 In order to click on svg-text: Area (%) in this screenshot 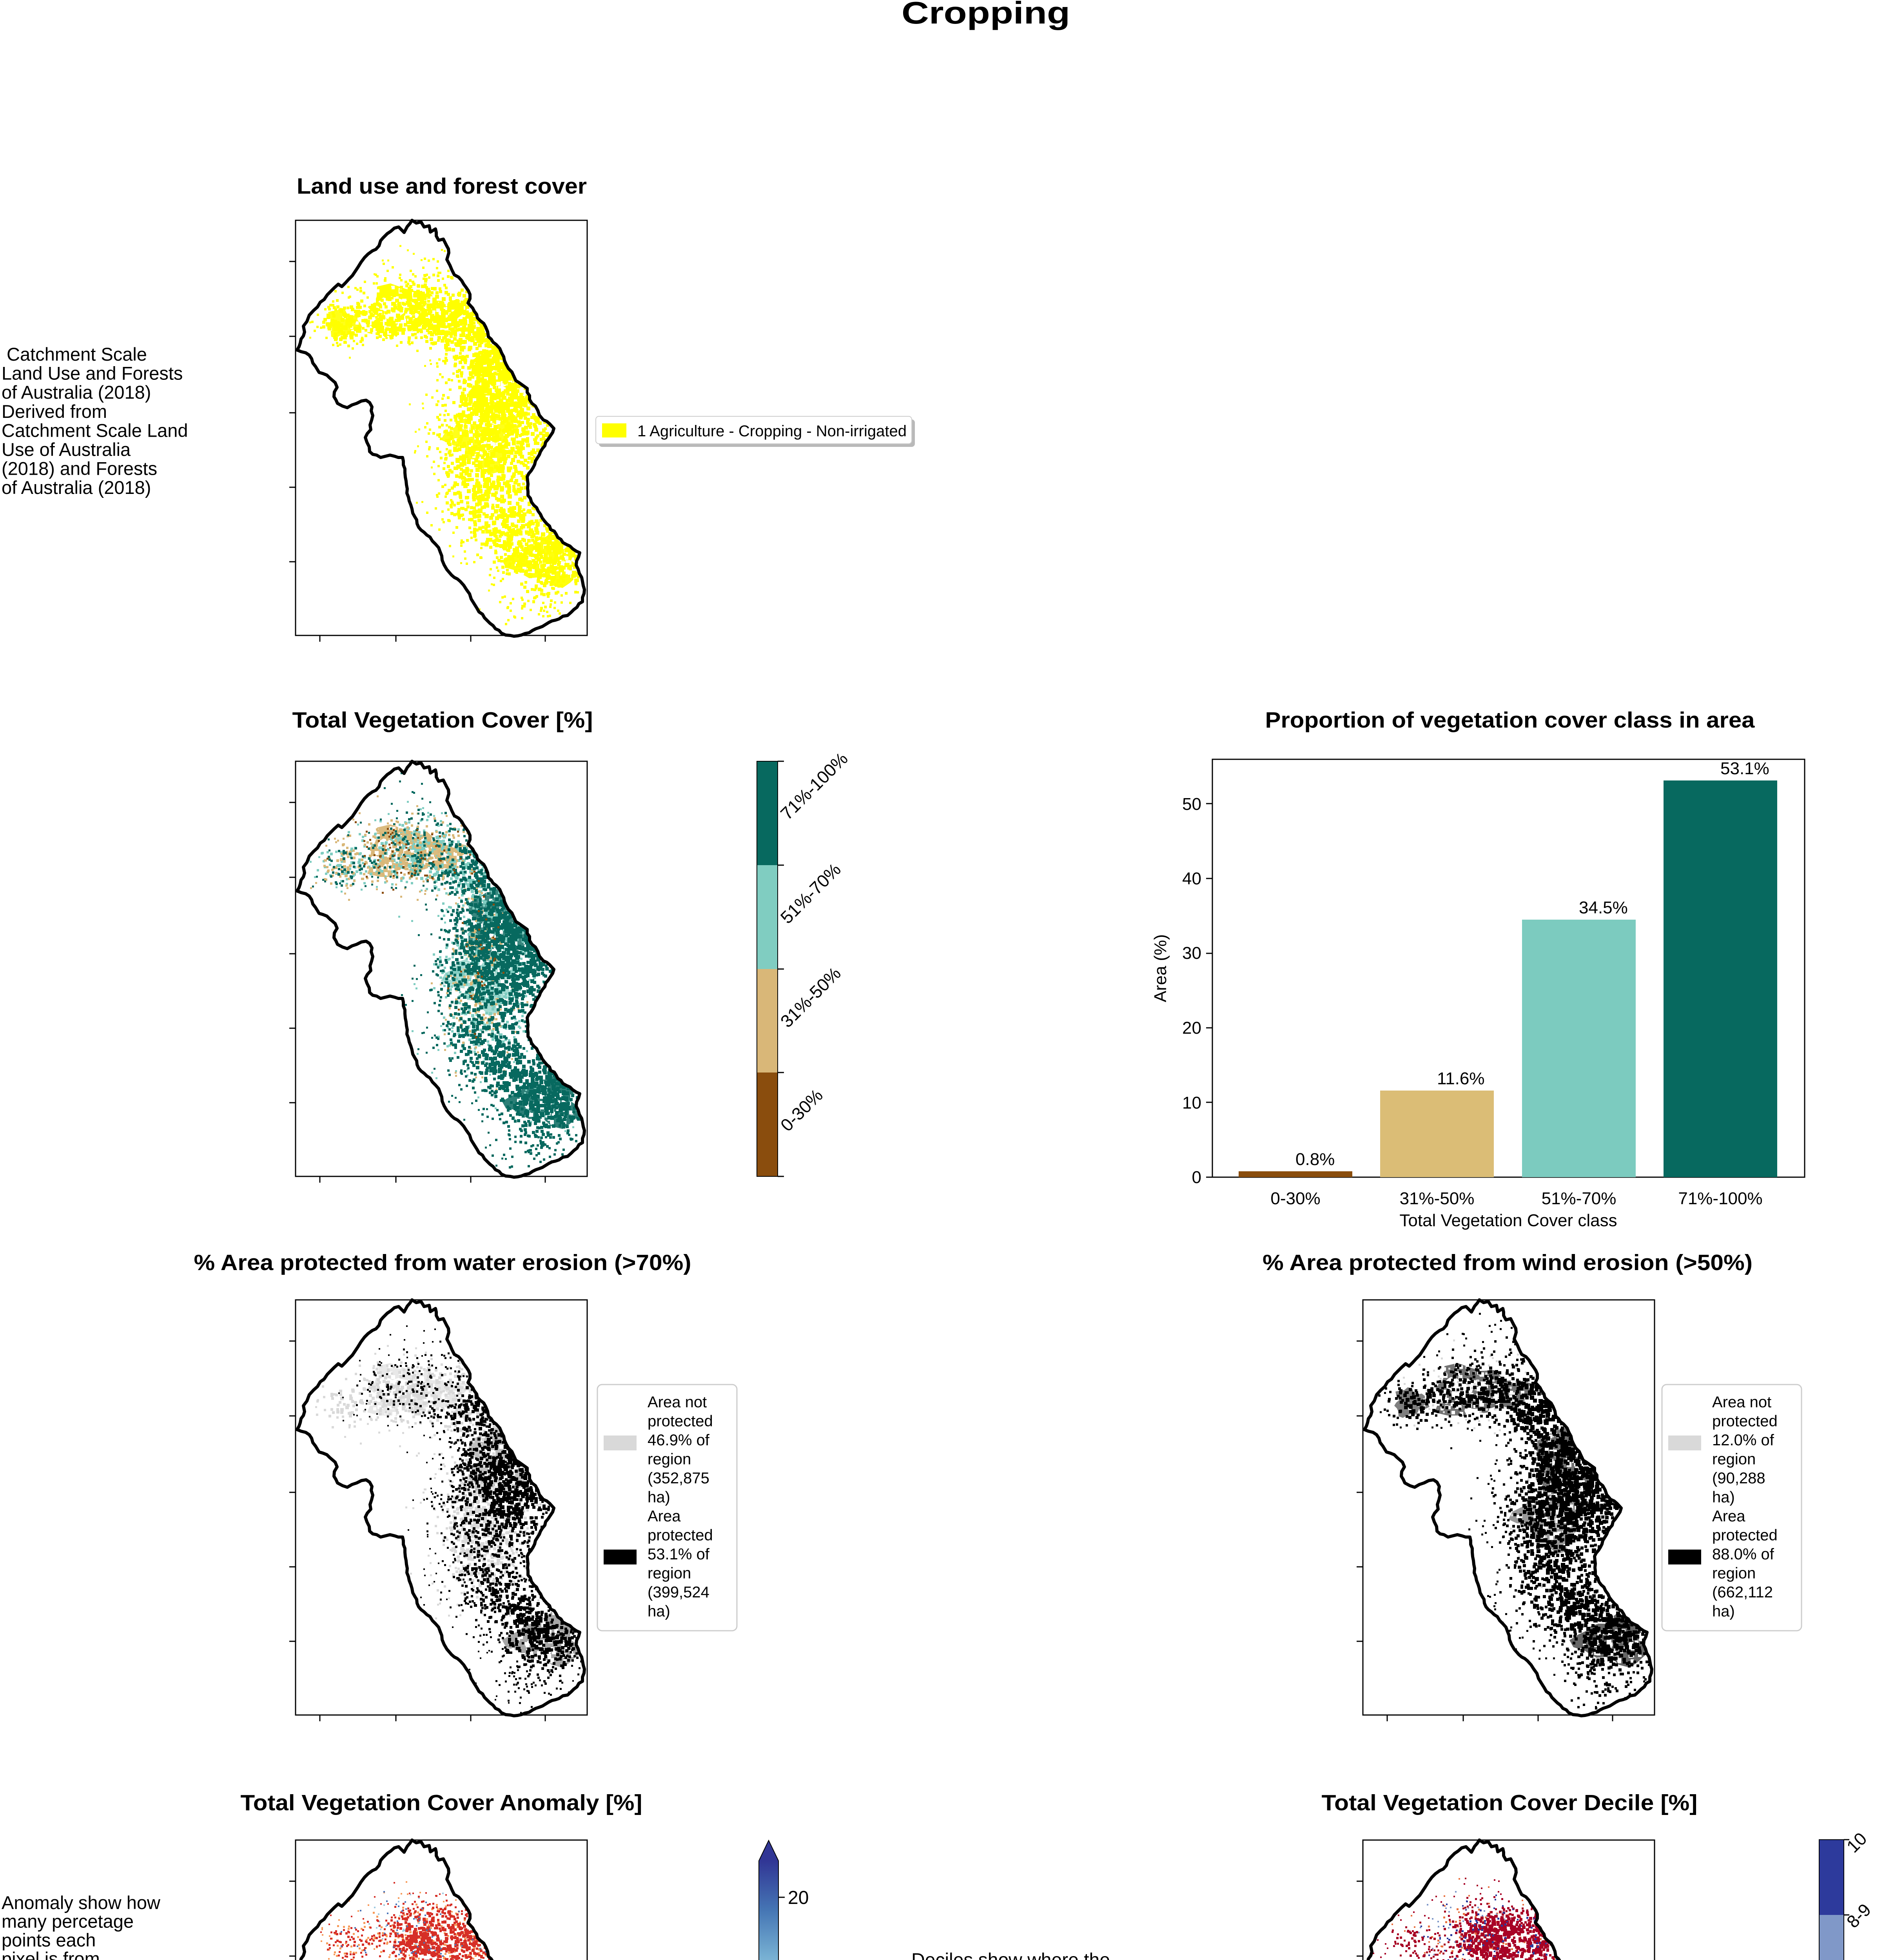, I will do `click(1160, 968)`.